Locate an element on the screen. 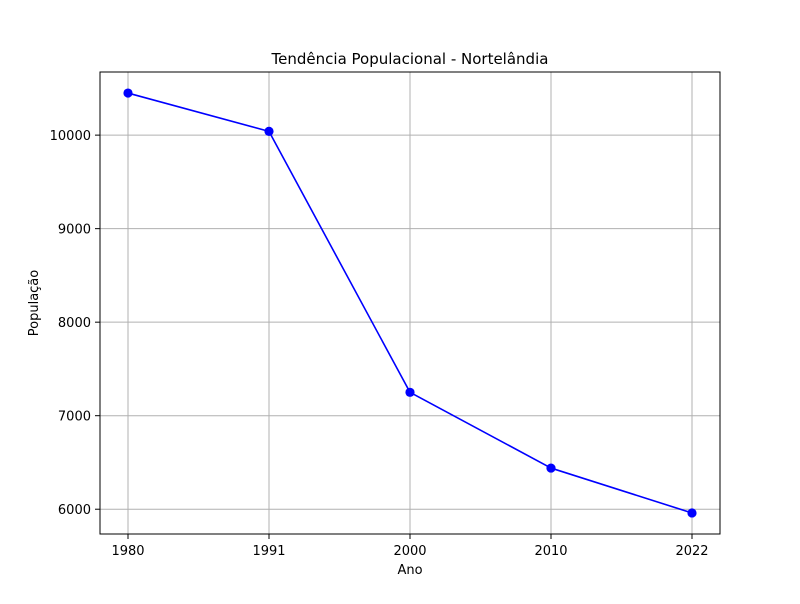  x-tick-label: 2010 is located at coordinates (550, 551).